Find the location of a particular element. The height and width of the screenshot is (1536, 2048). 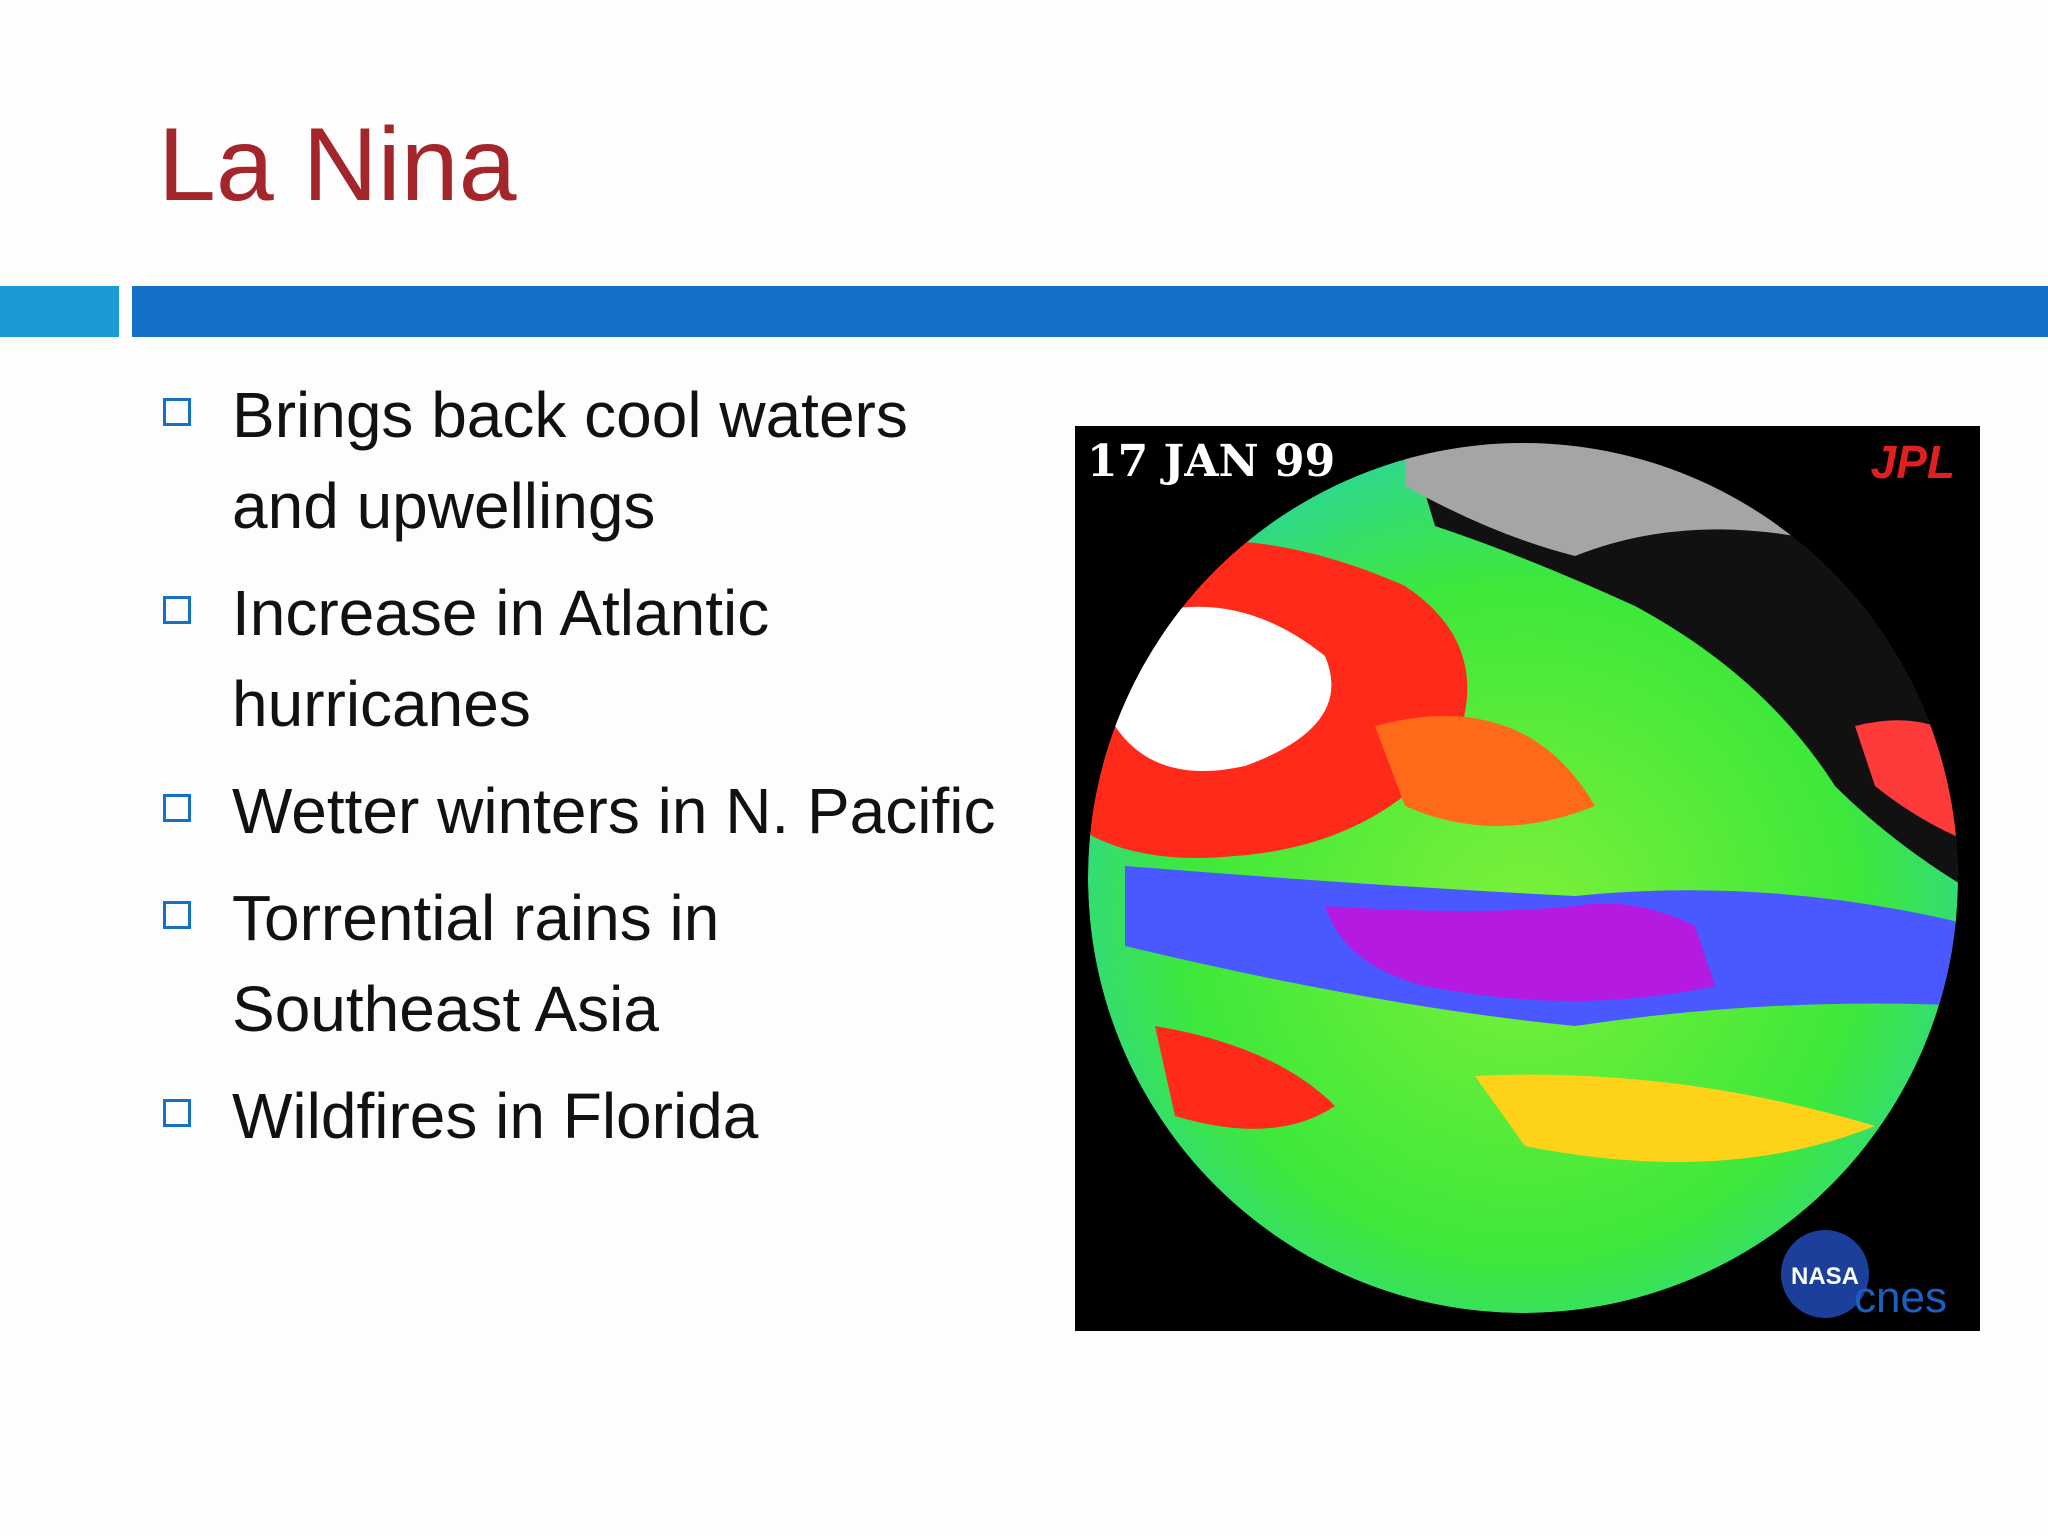

bullet-text: Brings back cool waters and upwellings is located at coordinates (570, 460).